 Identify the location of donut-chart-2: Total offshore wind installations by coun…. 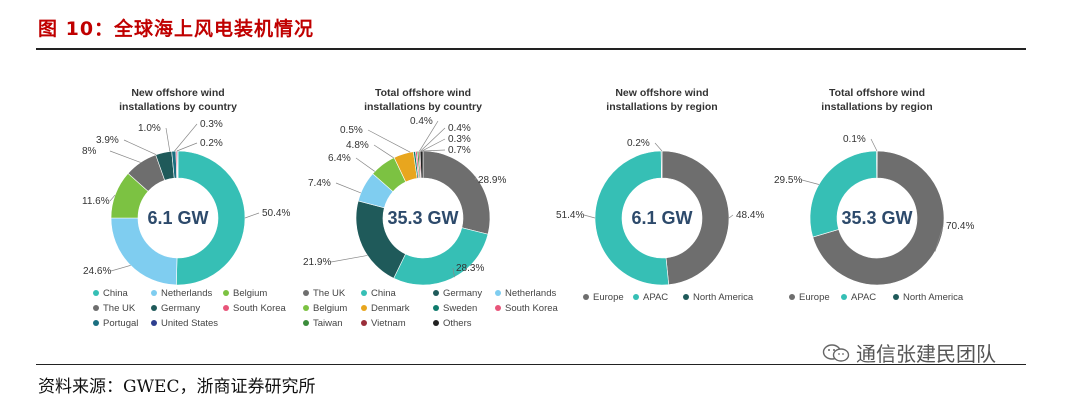
(431, 208).